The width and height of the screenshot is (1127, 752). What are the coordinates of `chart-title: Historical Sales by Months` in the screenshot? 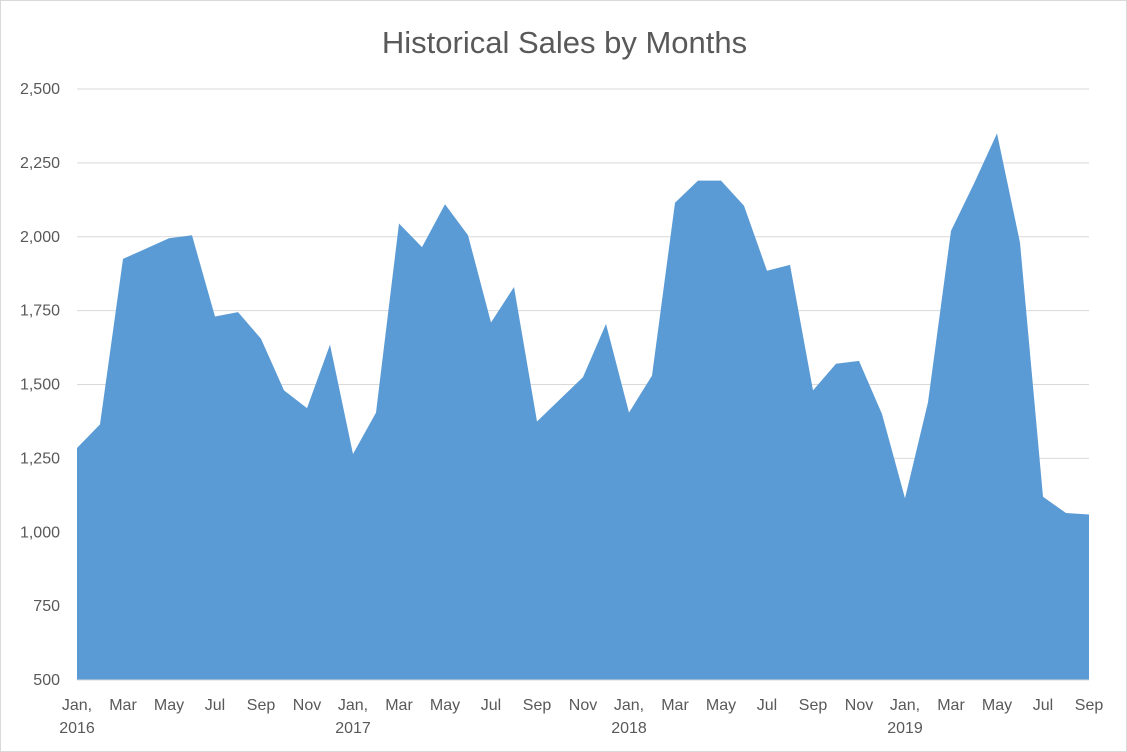 It's located at (564, 42).